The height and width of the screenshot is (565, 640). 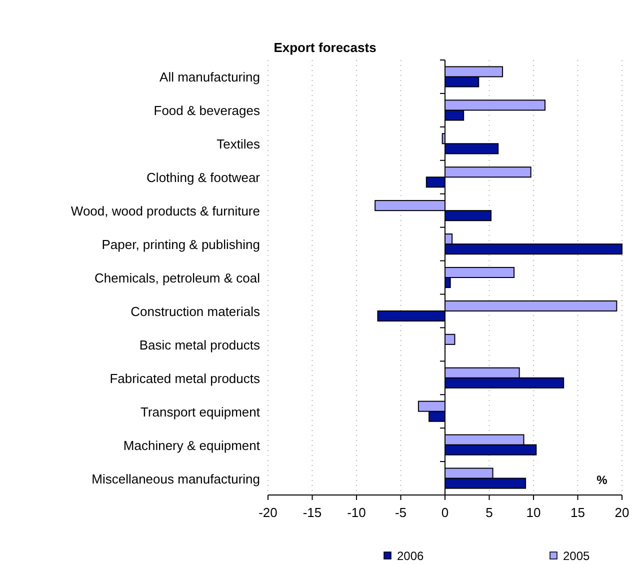 What do you see at coordinates (176, 478) in the screenshot?
I see `y-tick-label: Miscellaneous manufacturing` at bounding box center [176, 478].